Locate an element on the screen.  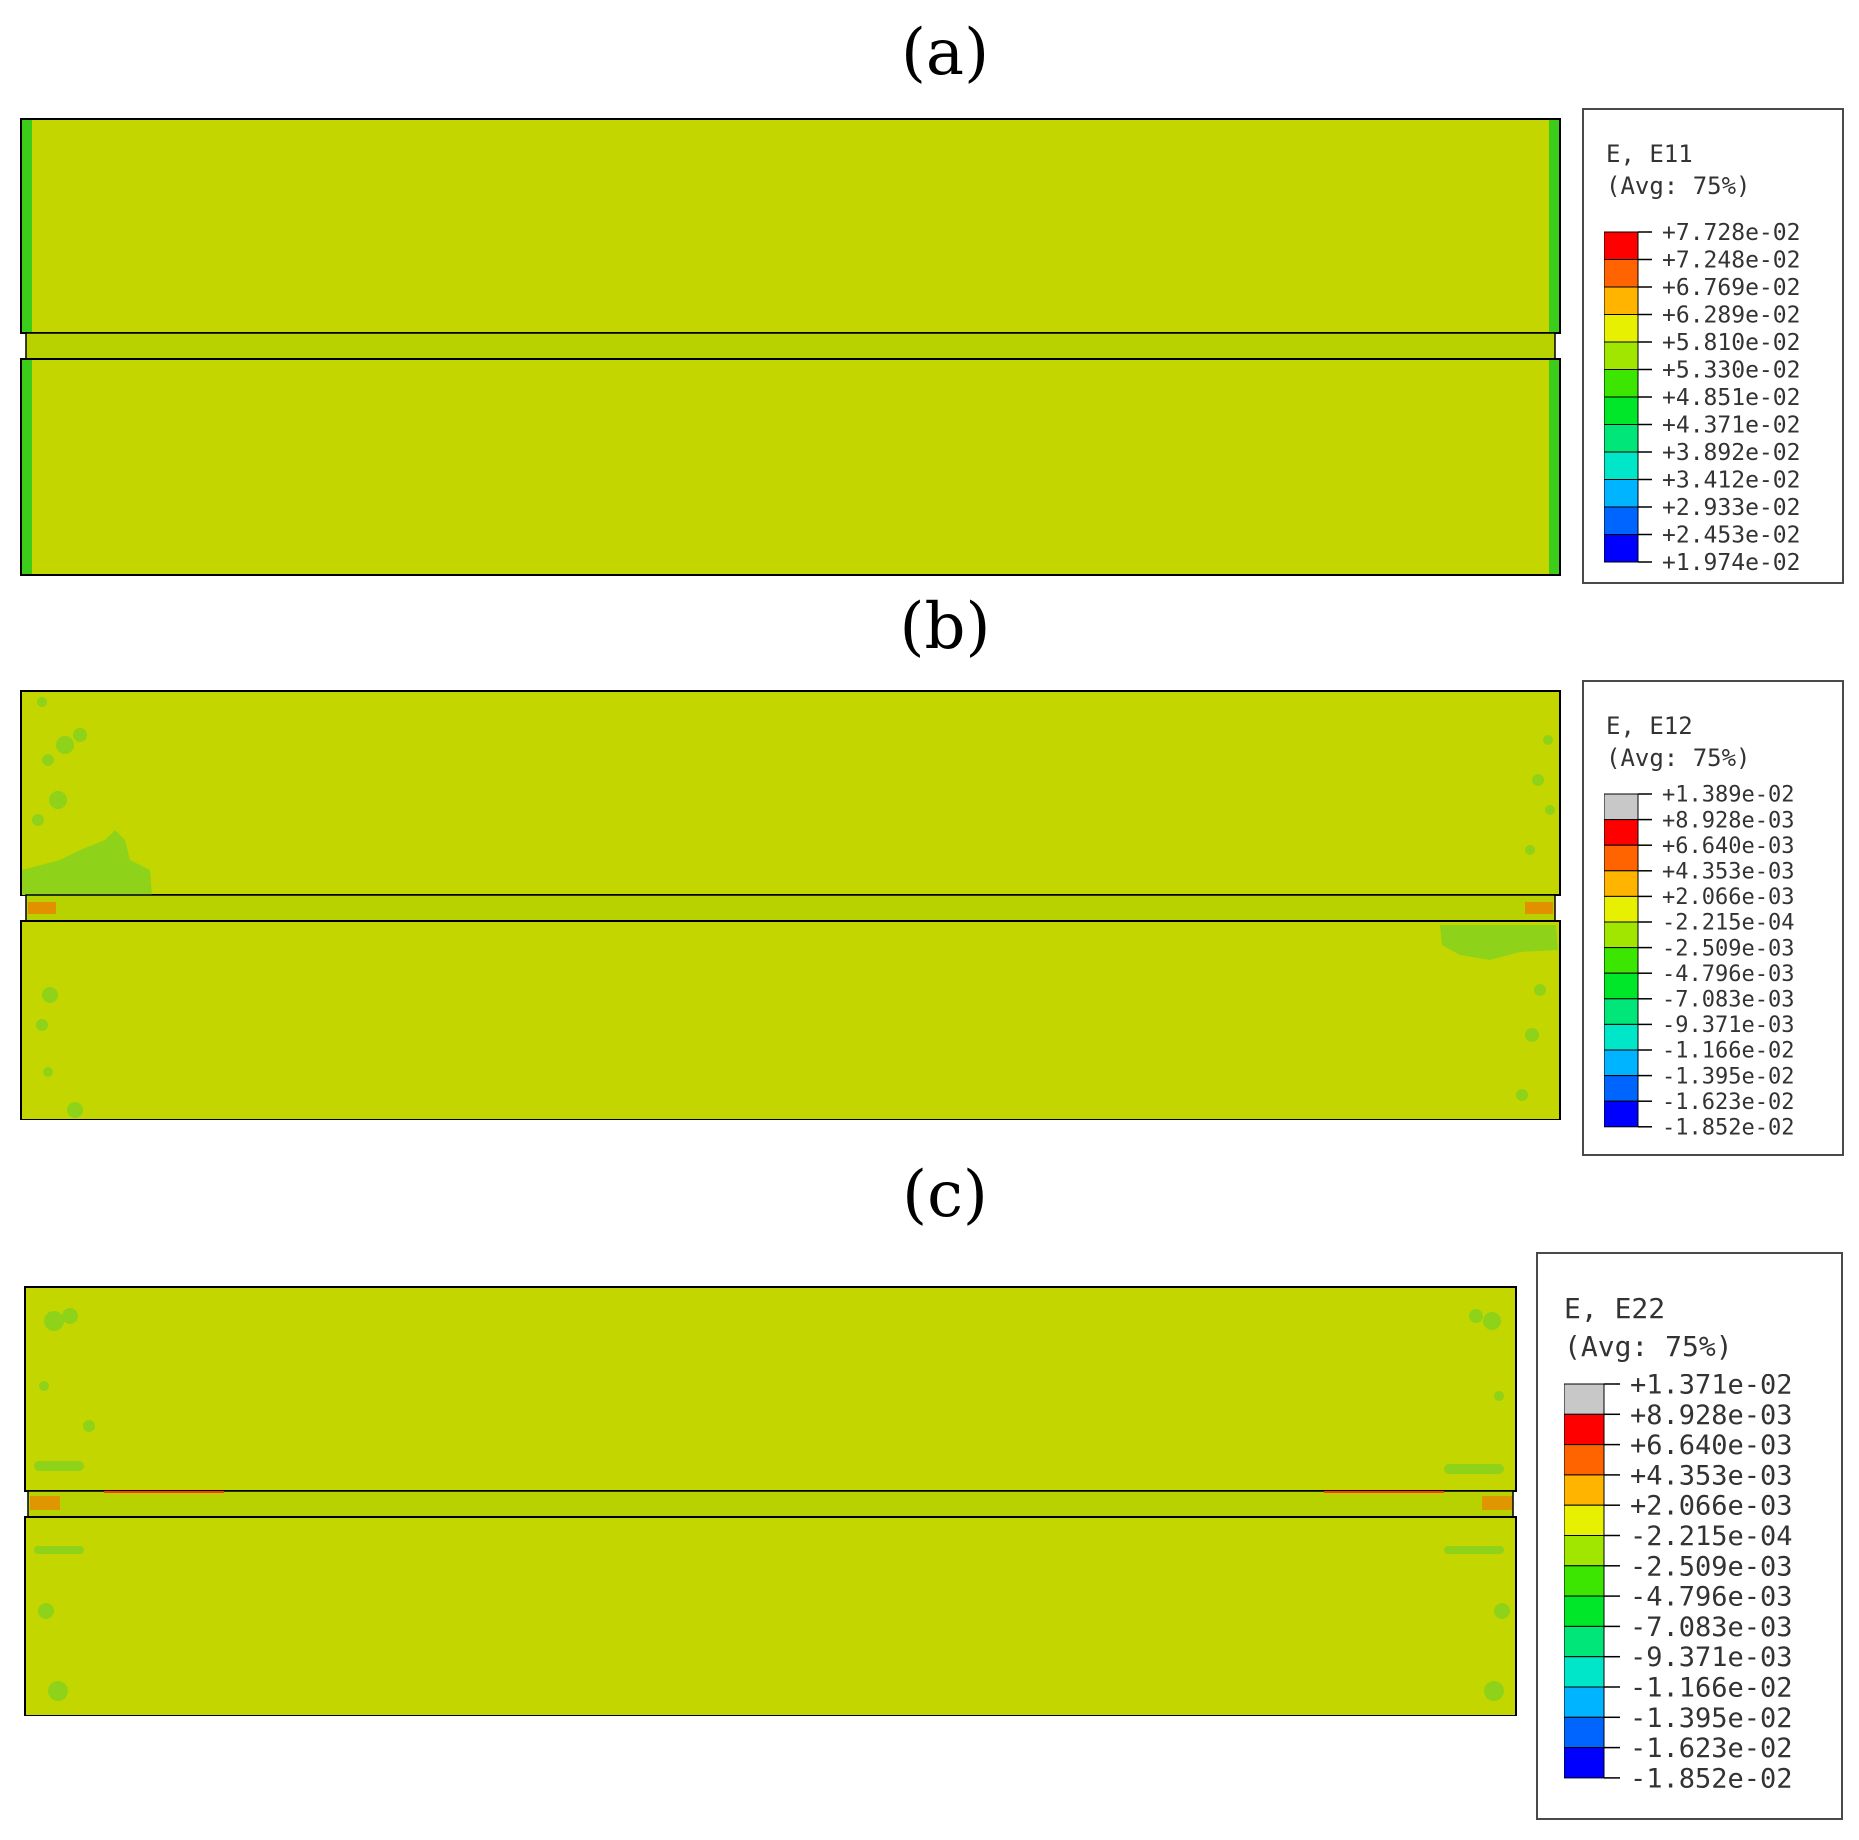
panel-a-legend-title: E, E11 is located at coordinates (1649, 154).